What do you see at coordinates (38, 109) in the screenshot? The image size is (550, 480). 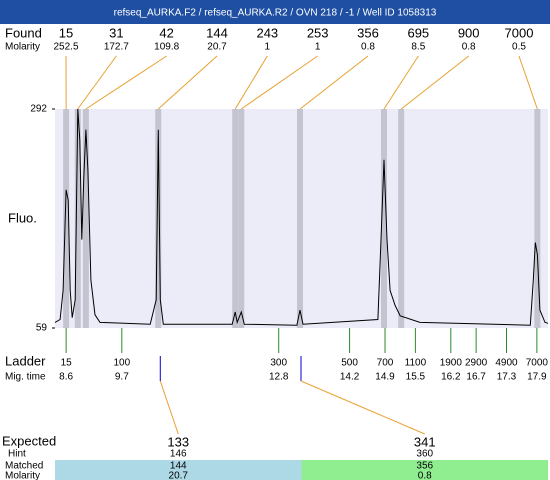 I see `y-tick-label: 292` at bounding box center [38, 109].